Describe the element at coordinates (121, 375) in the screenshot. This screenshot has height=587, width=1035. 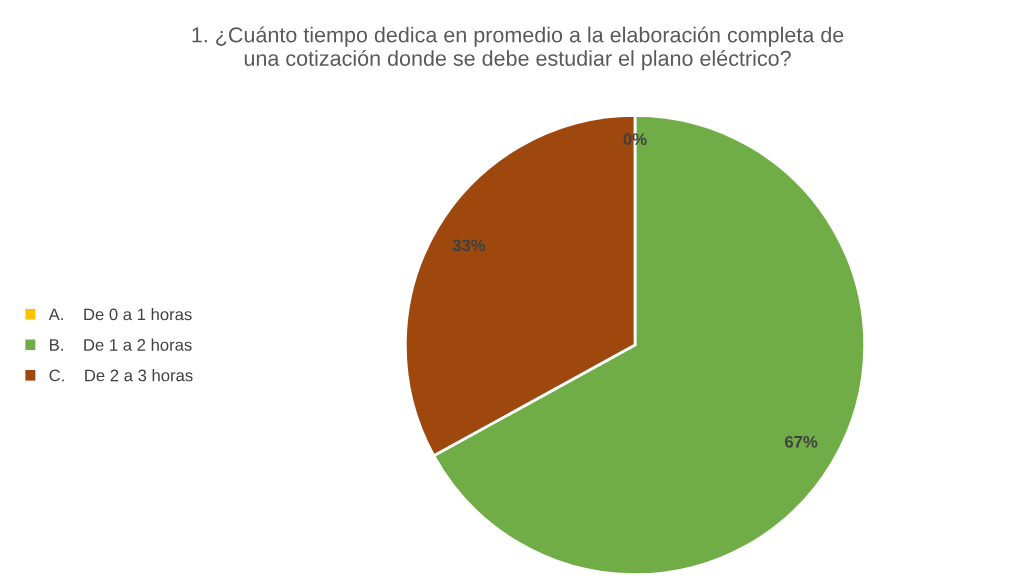
I see `legend-label: C. De 2 a 3 horas` at that location.